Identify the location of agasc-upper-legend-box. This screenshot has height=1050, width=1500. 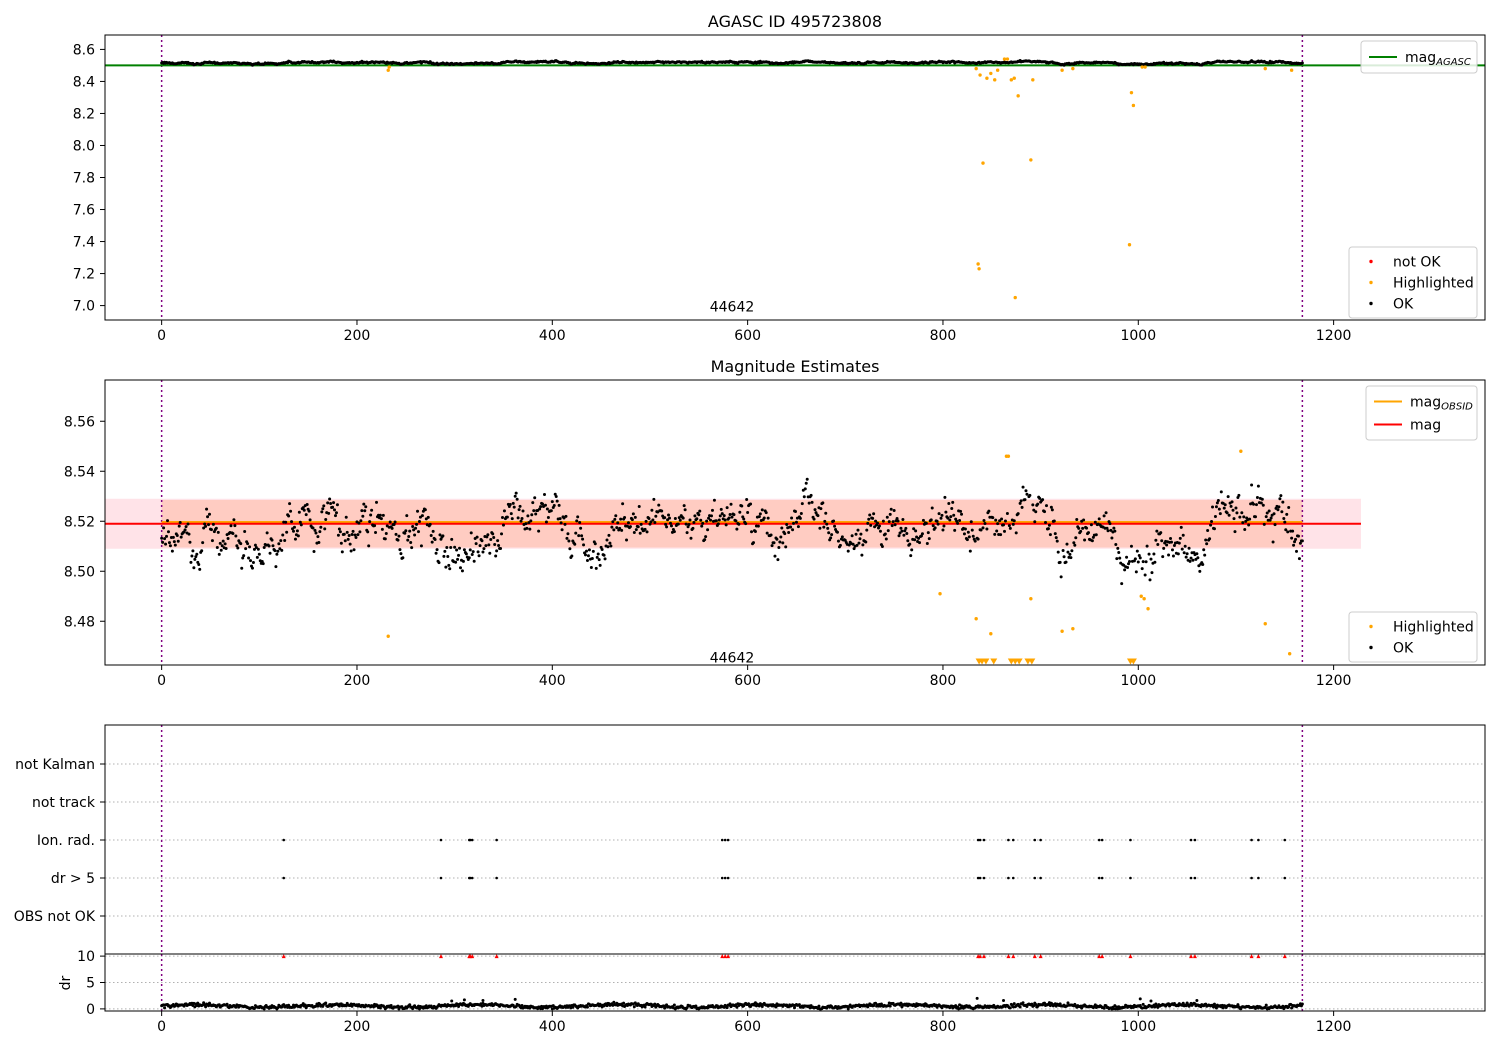
(1419, 57).